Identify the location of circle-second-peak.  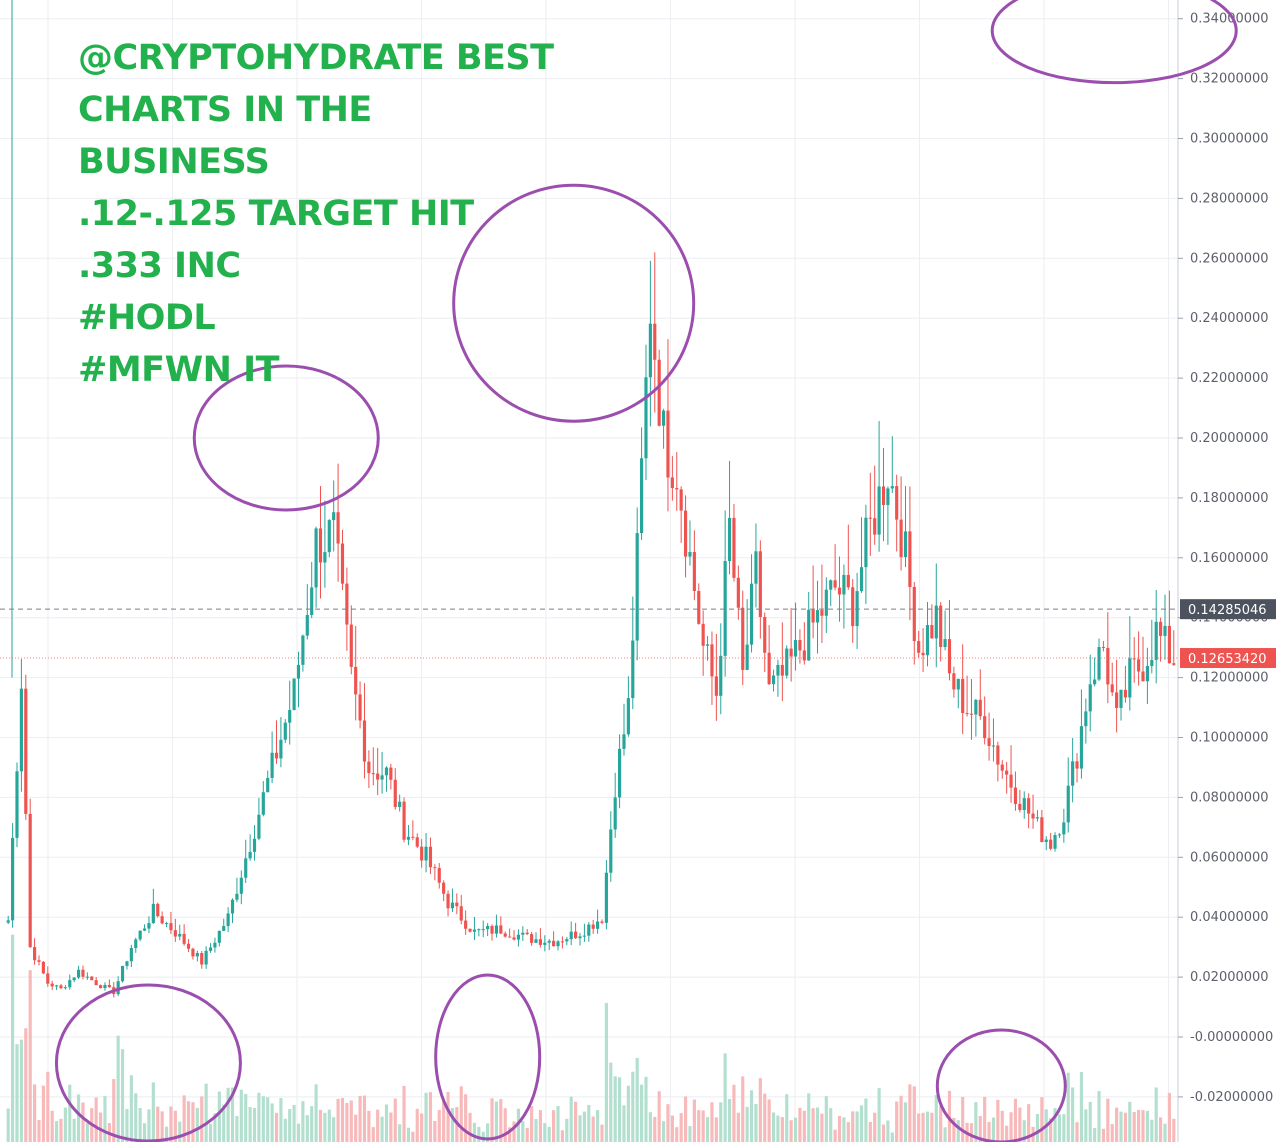
(574, 303).